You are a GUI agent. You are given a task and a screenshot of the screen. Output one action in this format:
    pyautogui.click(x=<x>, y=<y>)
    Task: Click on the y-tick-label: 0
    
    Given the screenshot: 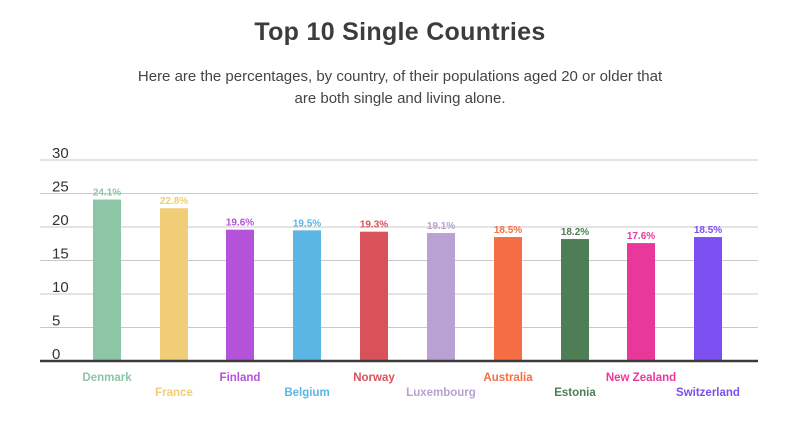 What is the action you would take?
    pyautogui.click(x=56, y=354)
    